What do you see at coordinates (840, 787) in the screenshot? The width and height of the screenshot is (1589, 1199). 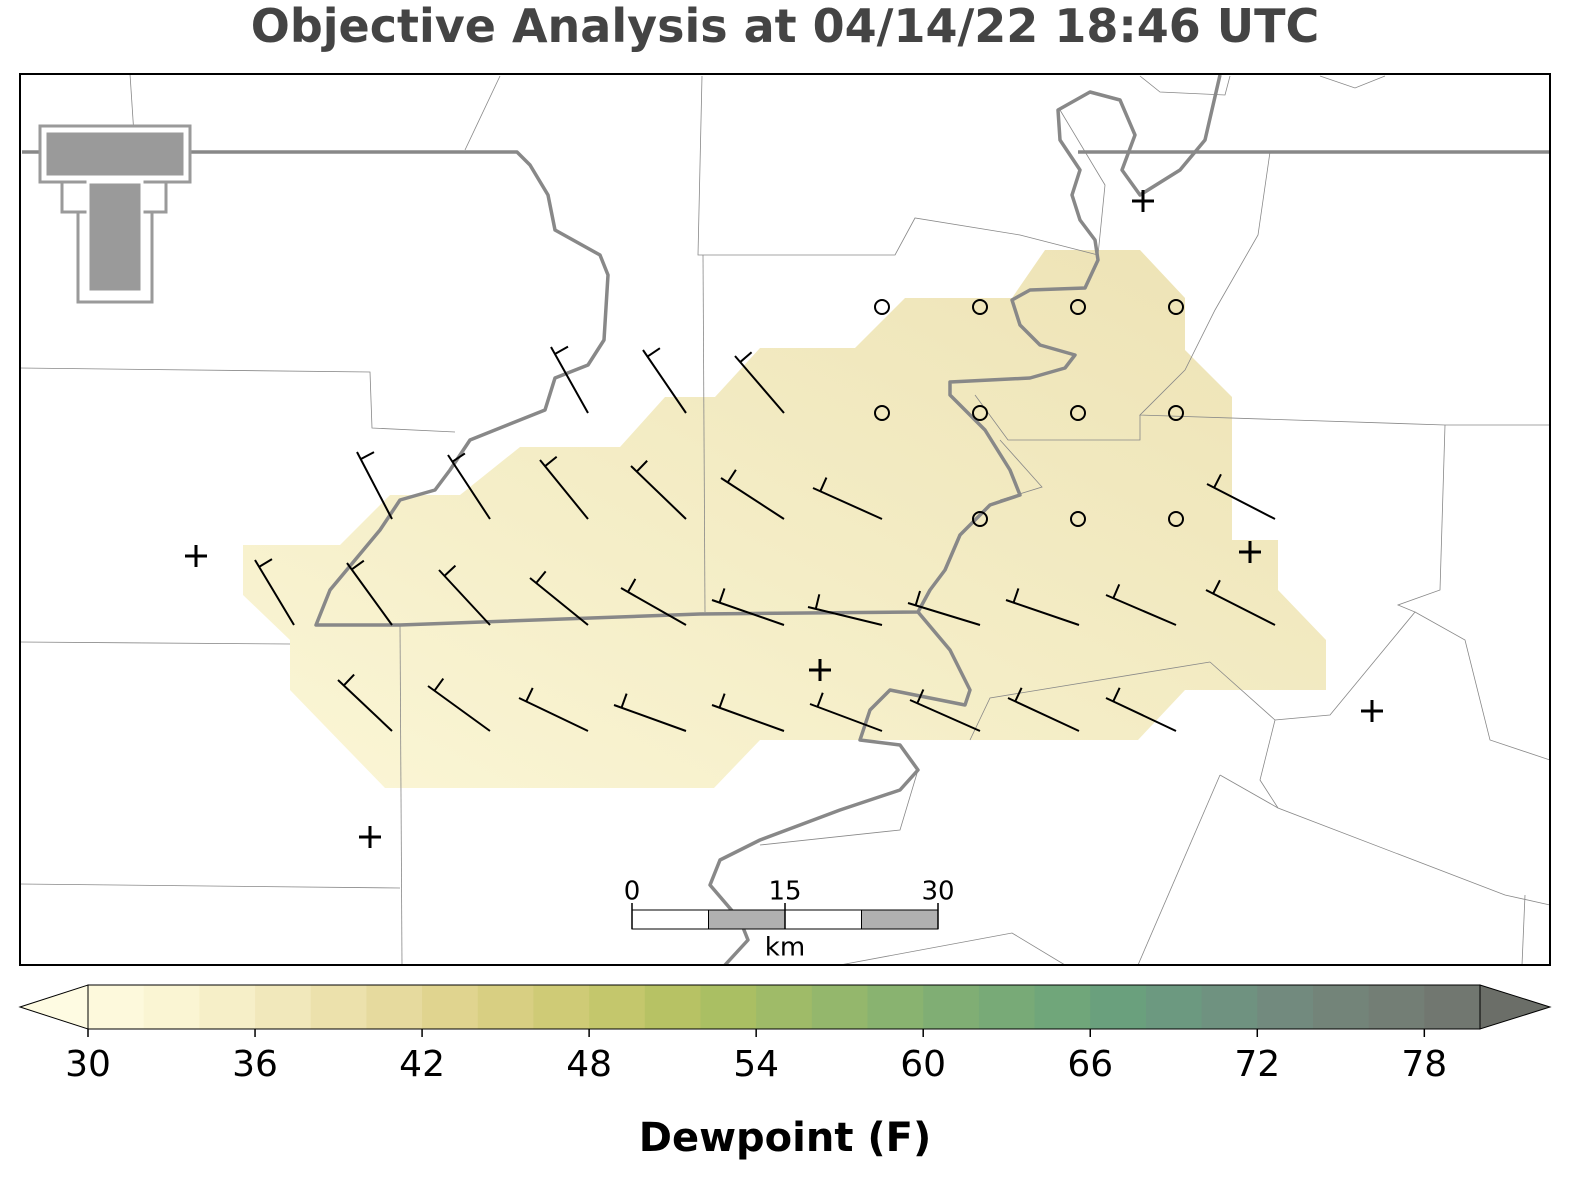 I see `river` at bounding box center [840, 787].